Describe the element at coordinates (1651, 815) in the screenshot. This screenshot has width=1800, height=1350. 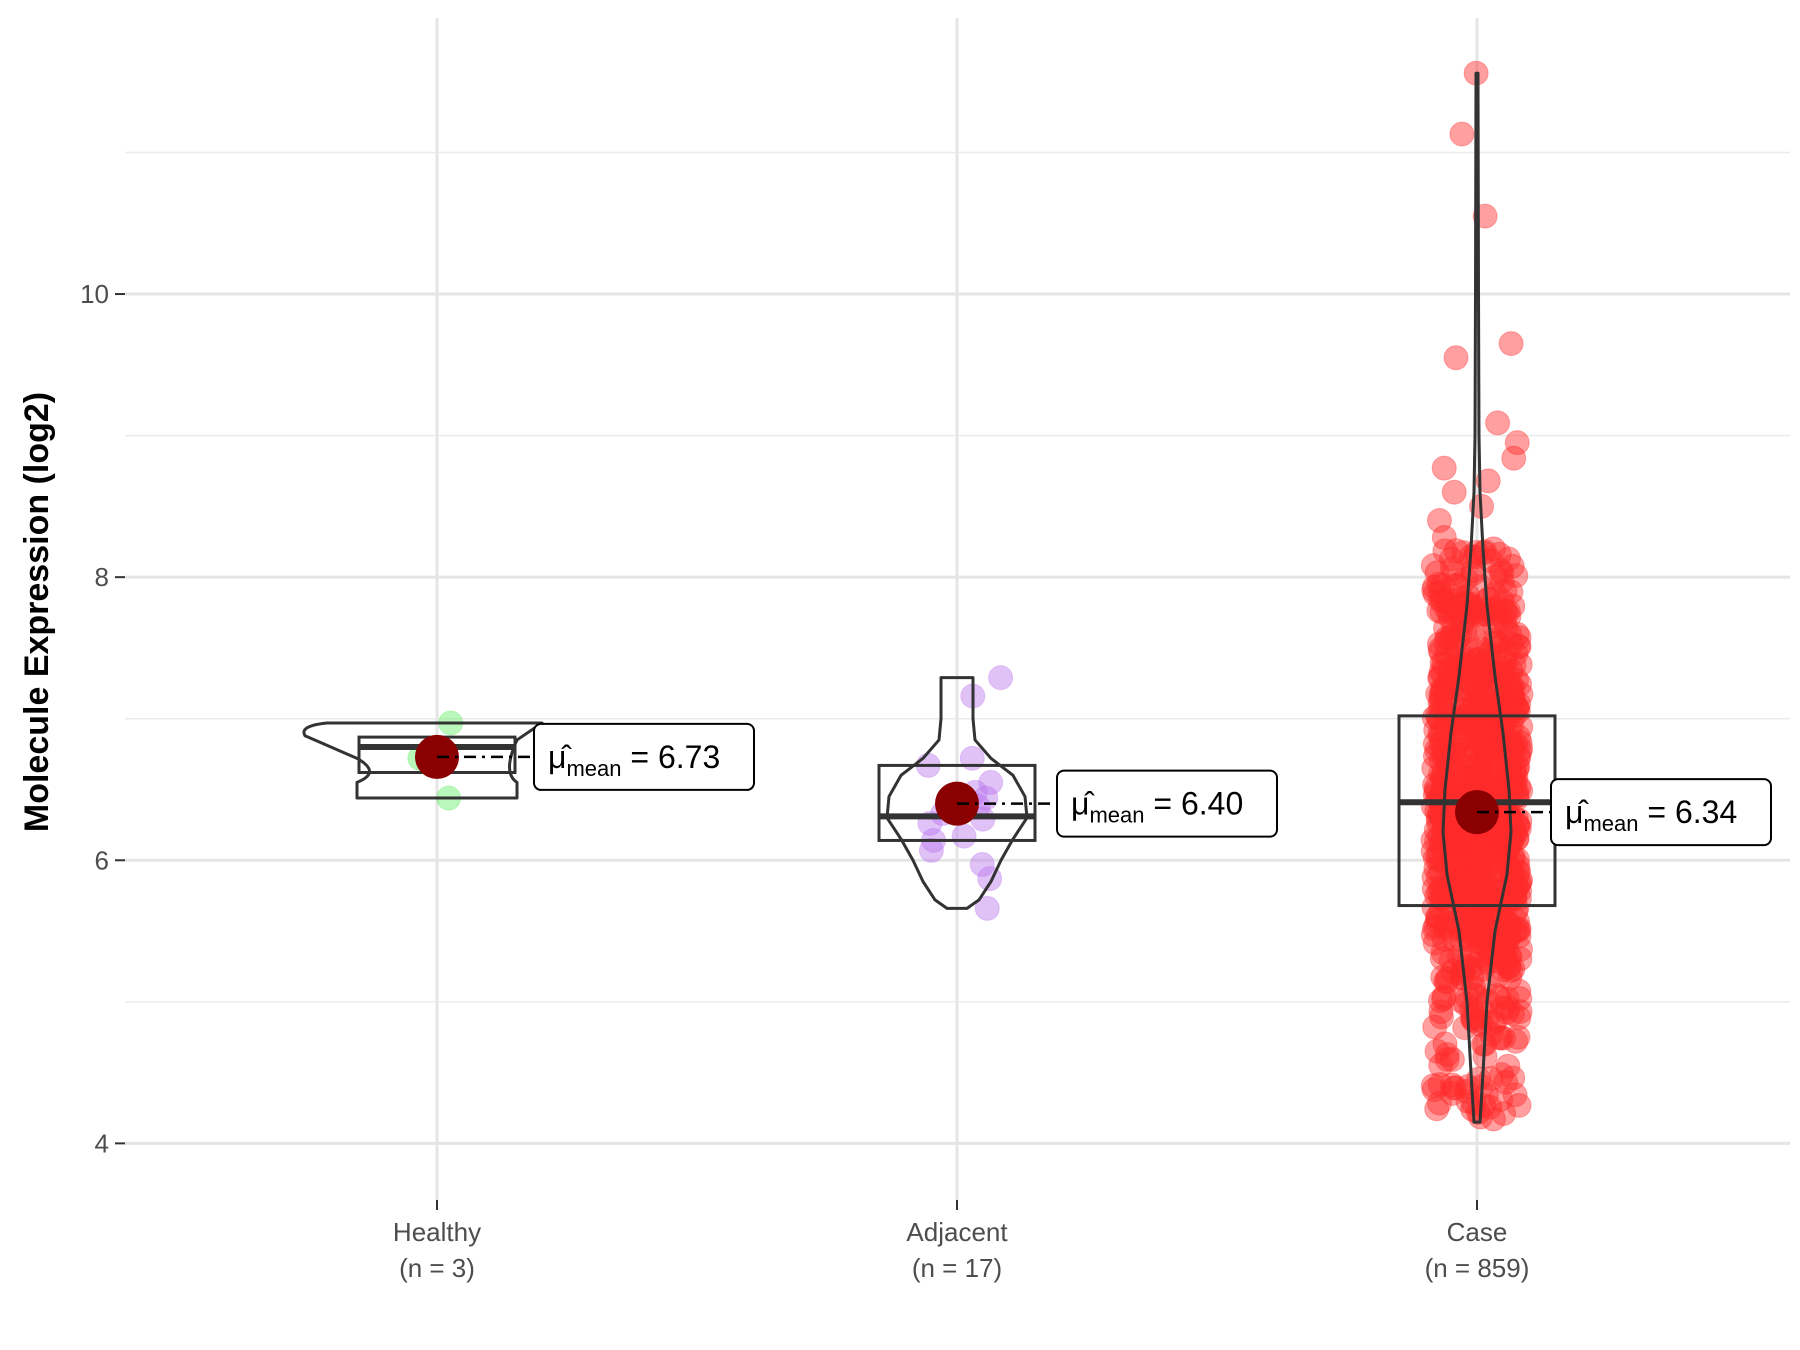
I see `mean-label: μ̂mean = 6.34` at that location.